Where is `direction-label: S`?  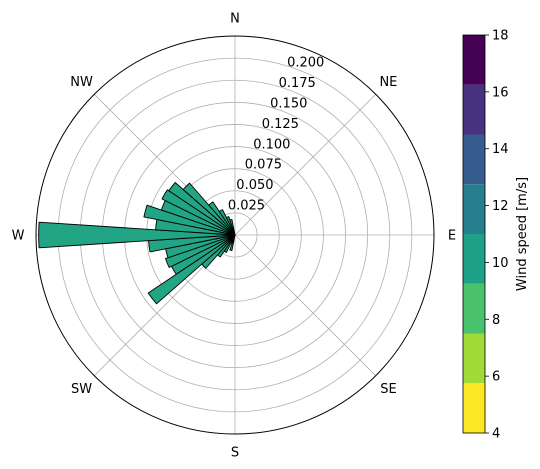
direction-label: S is located at coordinates (235, 453).